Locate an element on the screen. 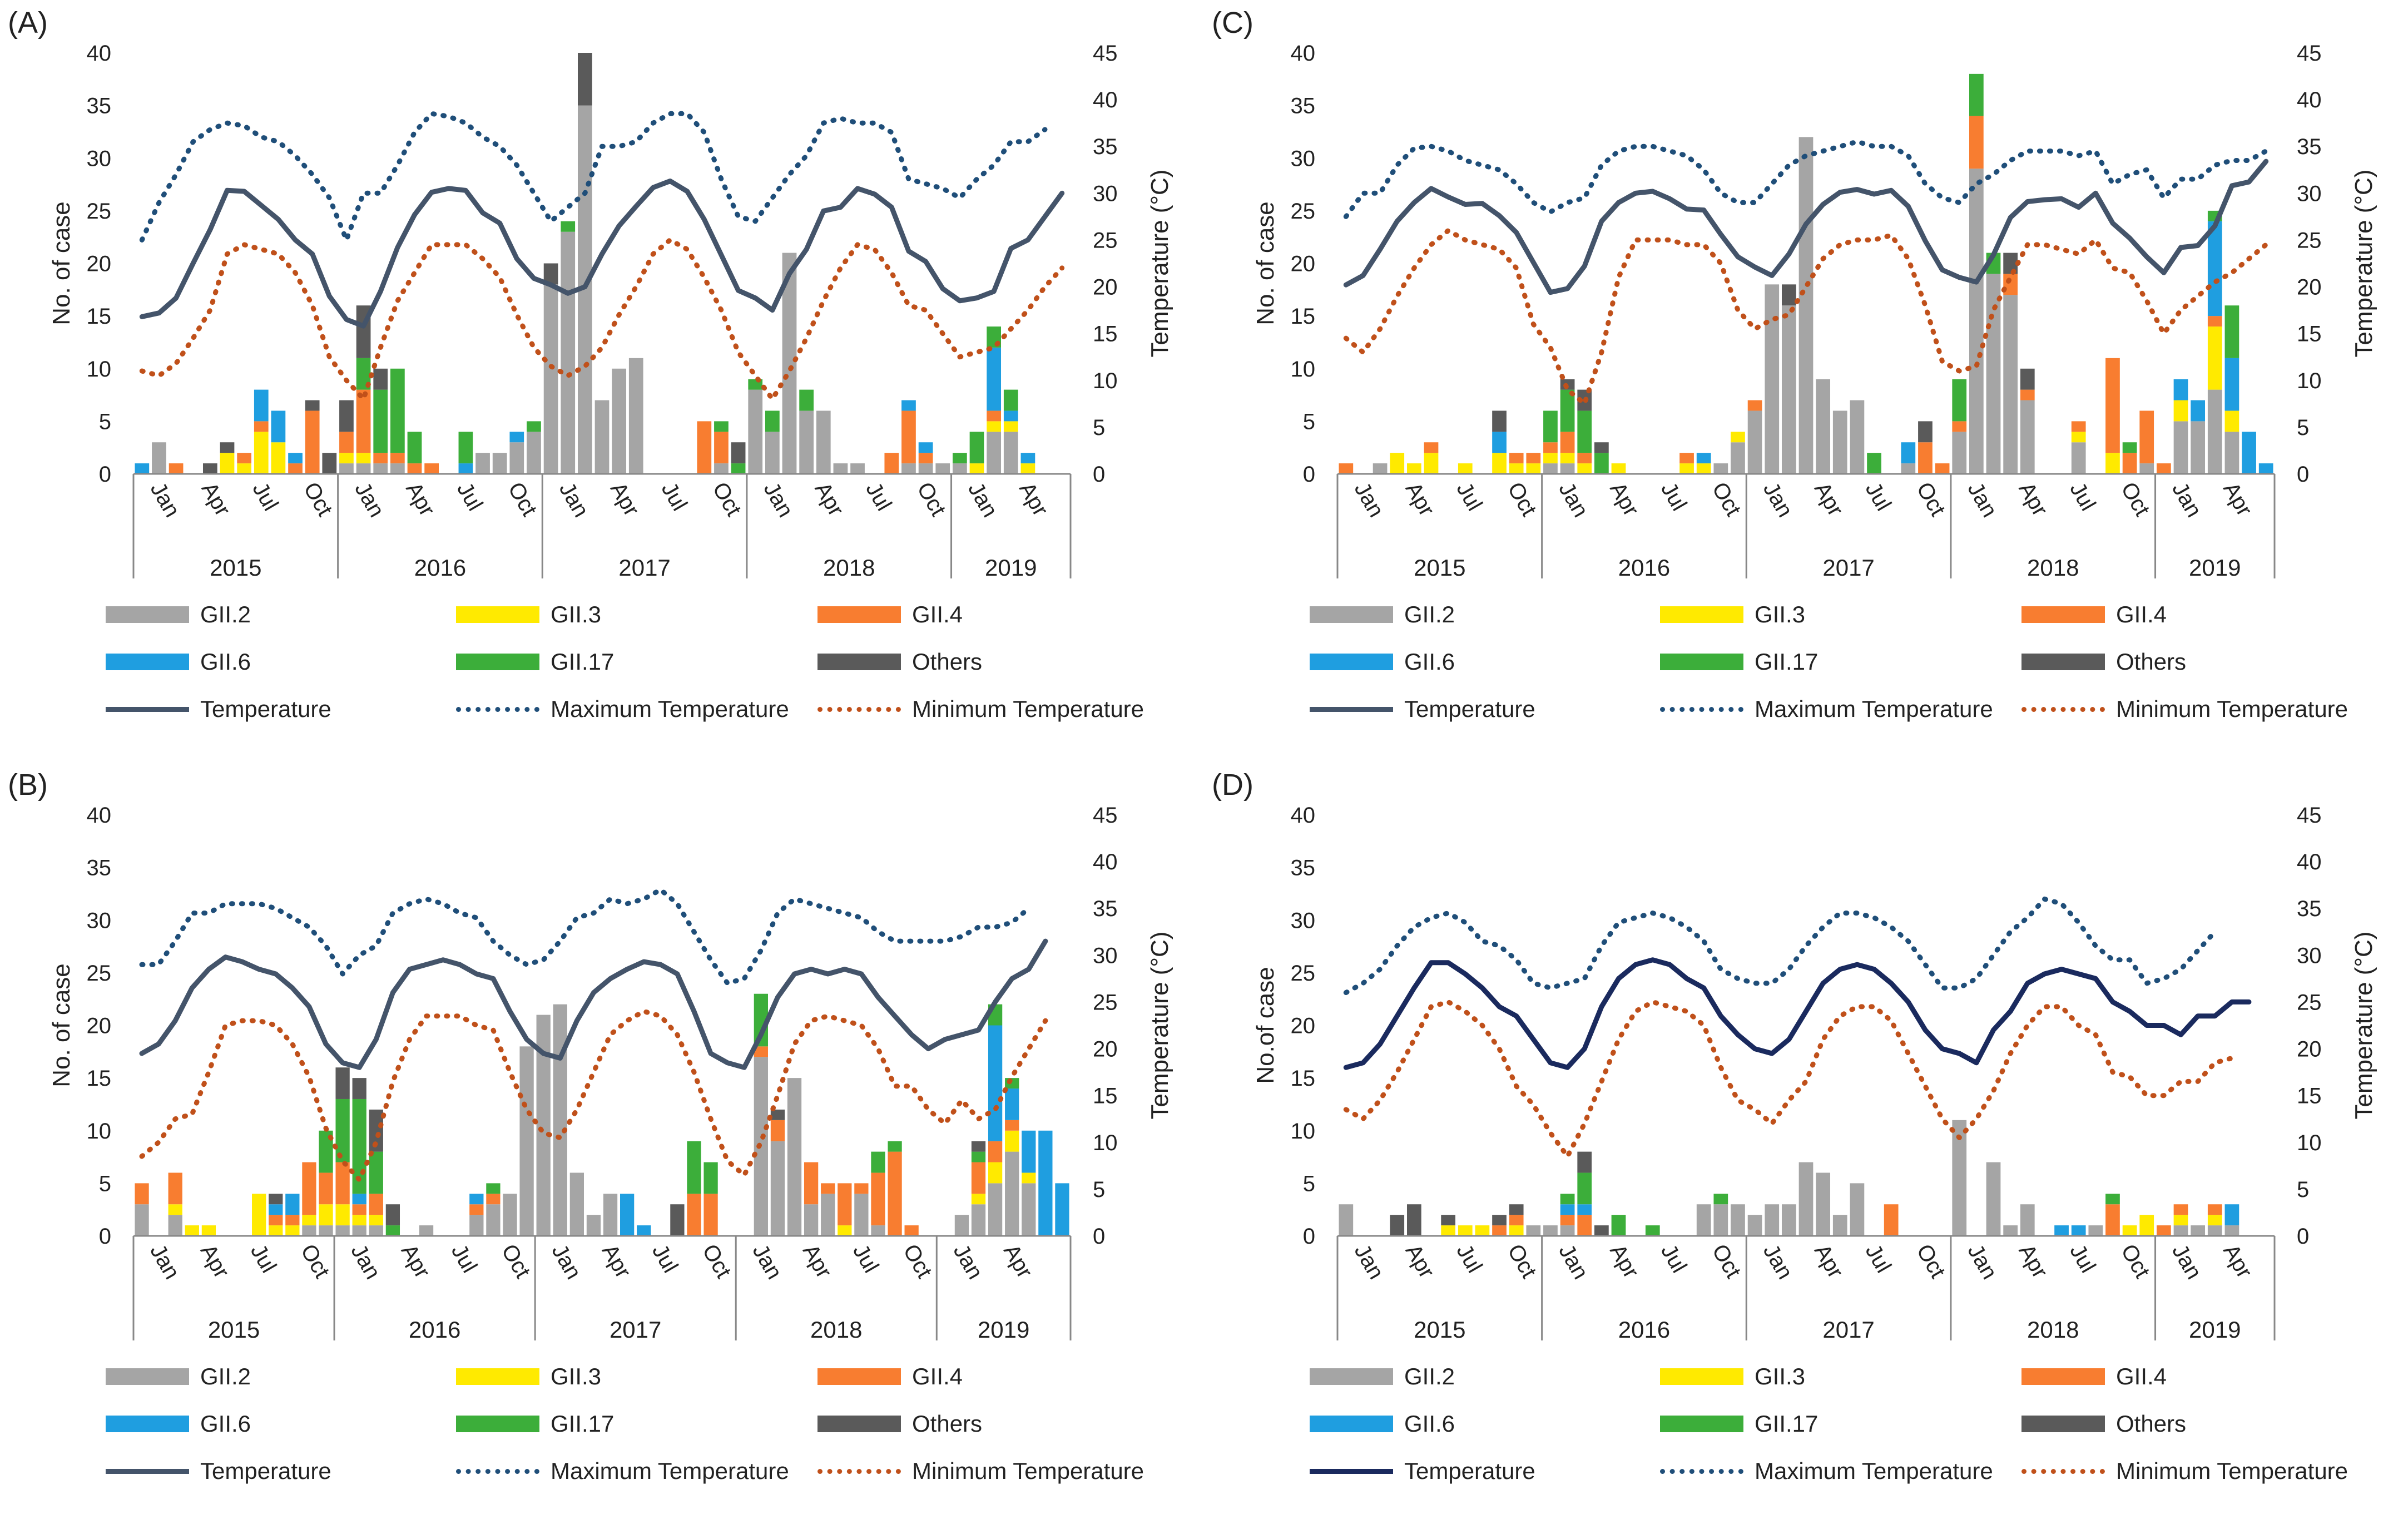 The height and width of the screenshot is (1524, 2408). legend-item: GII.4 is located at coordinates (2094, 614).